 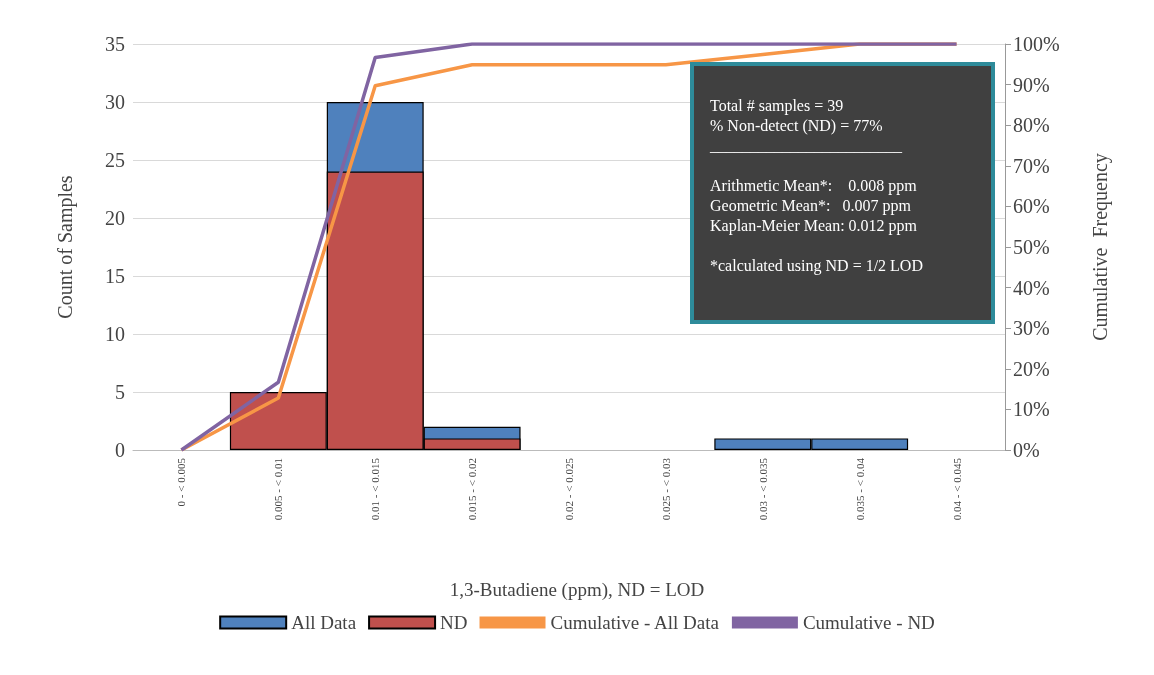 I want to click on annotation: *calculated using ND = 1/2 LOD, so click(x=817, y=266).